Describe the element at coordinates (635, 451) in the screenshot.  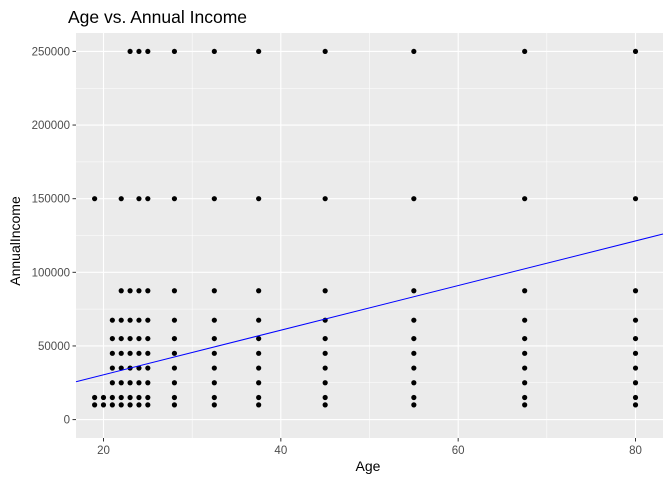
I see `x-tick-label: 80` at that location.